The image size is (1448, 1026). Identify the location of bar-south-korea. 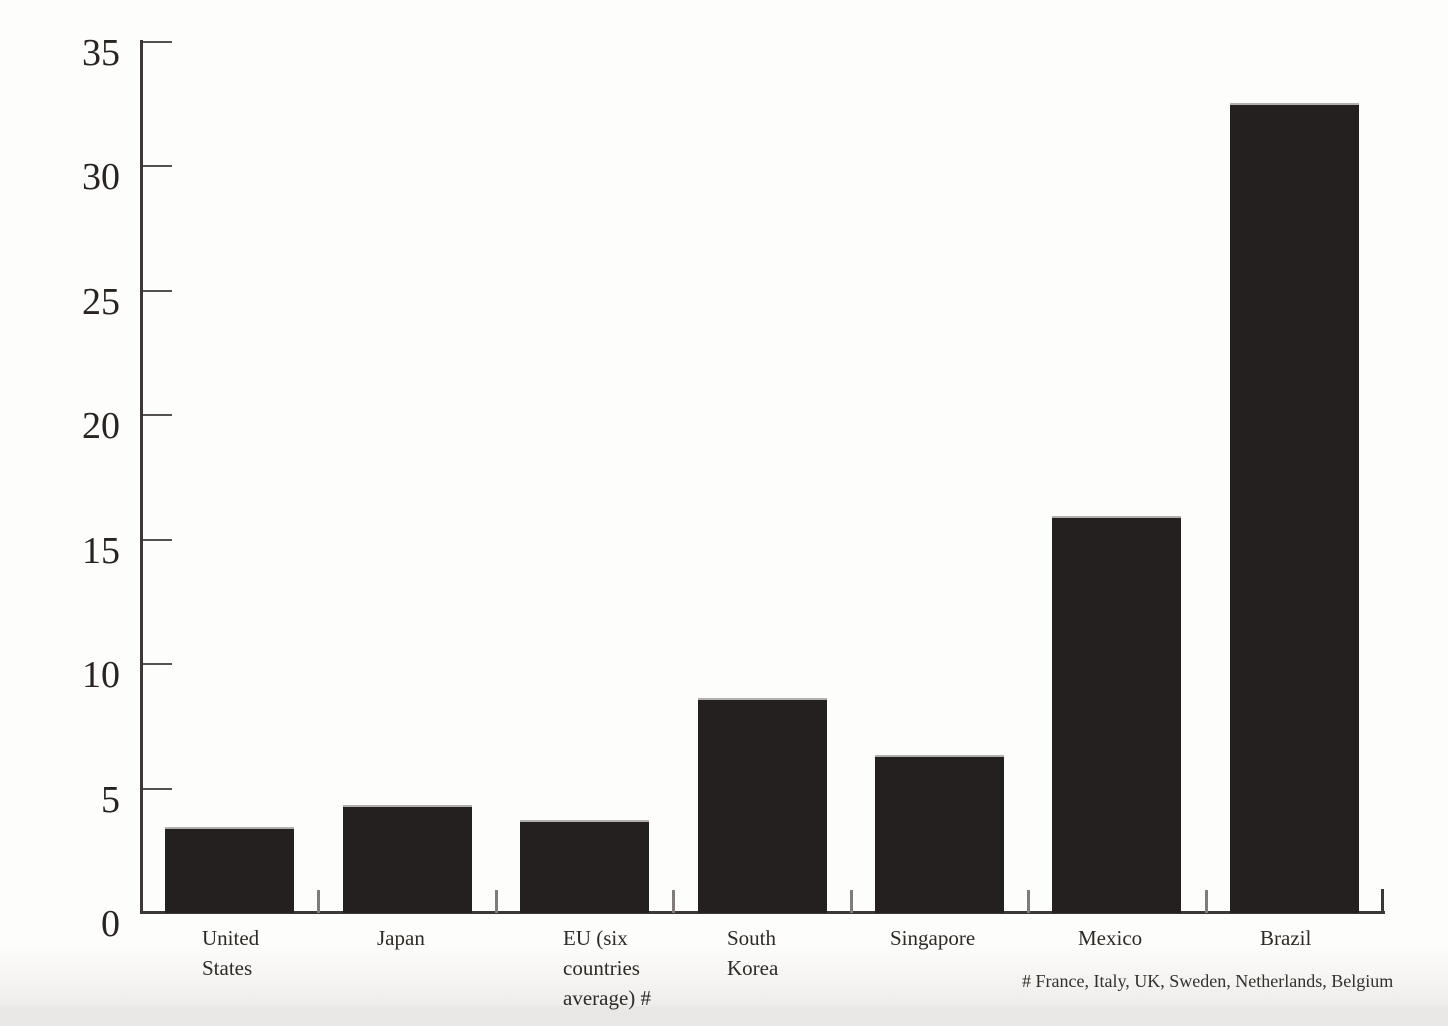
(762, 805).